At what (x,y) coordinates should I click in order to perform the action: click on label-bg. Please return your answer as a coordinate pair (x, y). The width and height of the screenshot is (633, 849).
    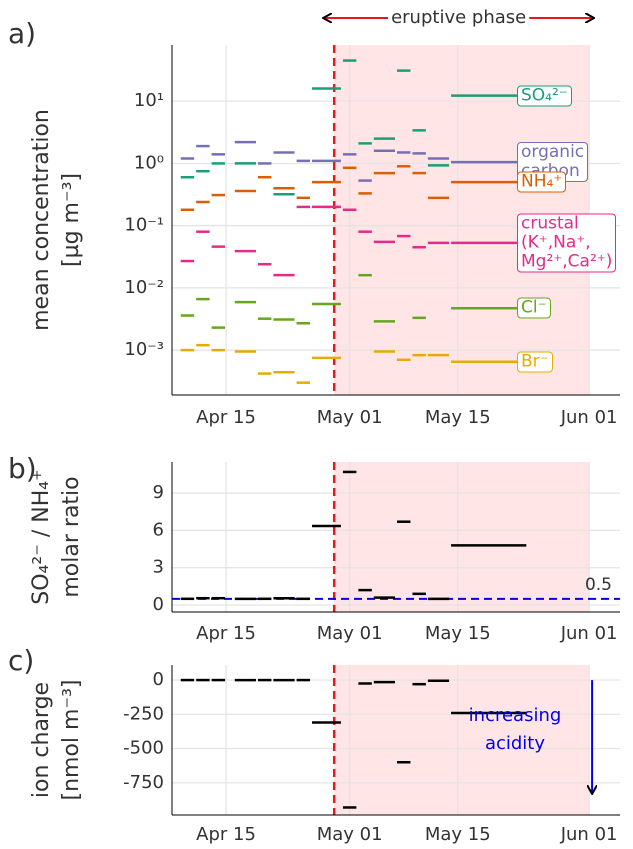
    Looking at the image, I should click on (459, 17).